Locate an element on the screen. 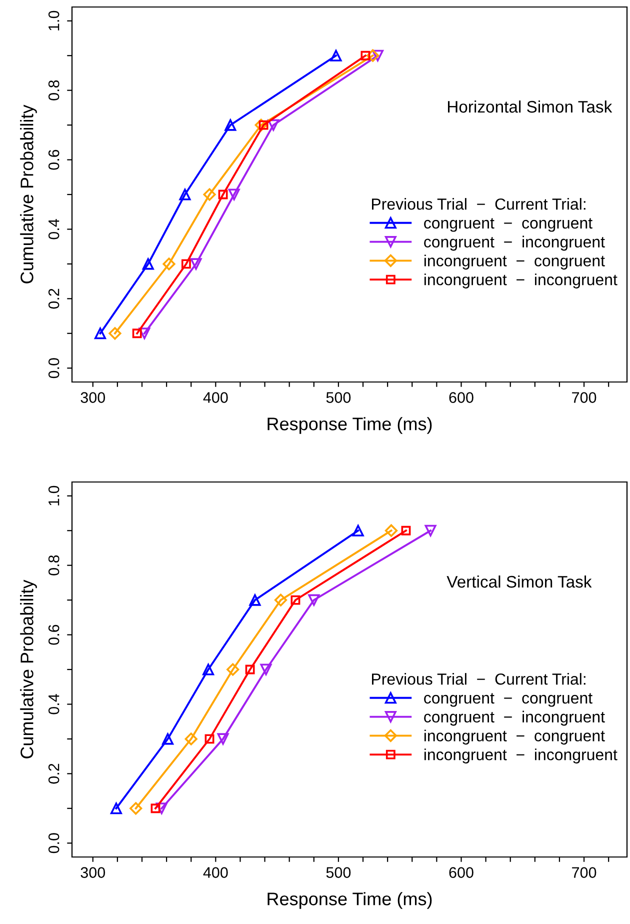  y-tick-label: 0.0 is located at coordinates (54, 843).